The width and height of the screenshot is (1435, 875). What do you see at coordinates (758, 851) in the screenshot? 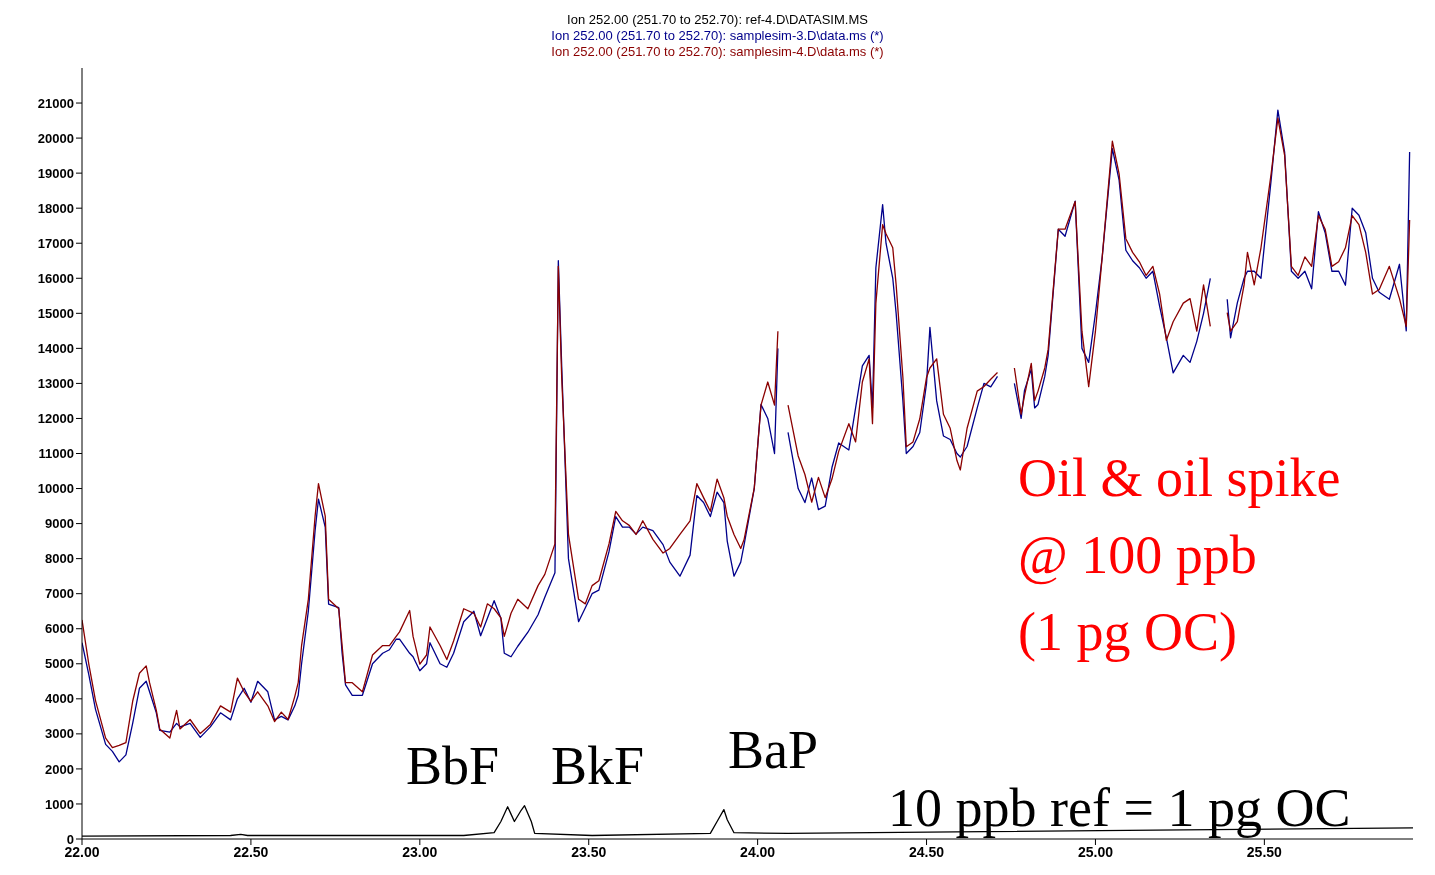
I see `x-tick-label: 24.00` at bounding box center [758, 851].